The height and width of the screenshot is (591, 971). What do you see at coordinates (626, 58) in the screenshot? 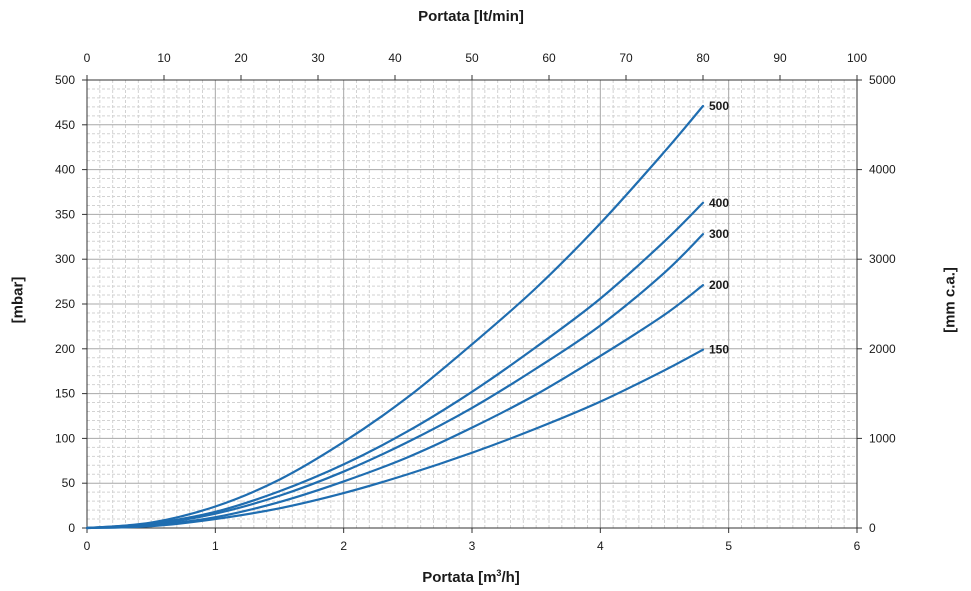
I see `x2-tick-label: 70` at bounding box center [626, 58].